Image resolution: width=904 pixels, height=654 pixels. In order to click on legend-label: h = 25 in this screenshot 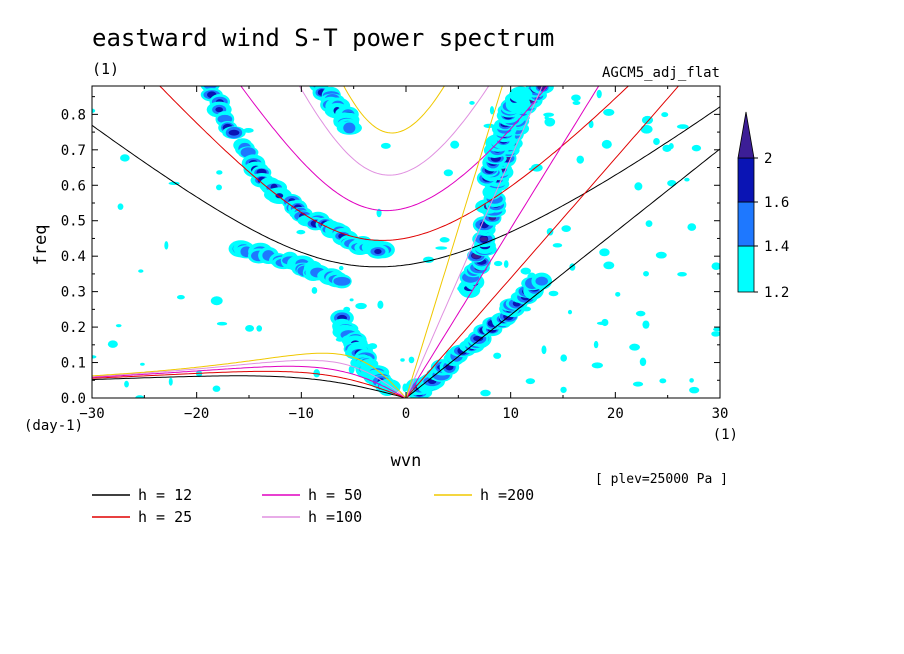, I will do `click(165, 517)`.